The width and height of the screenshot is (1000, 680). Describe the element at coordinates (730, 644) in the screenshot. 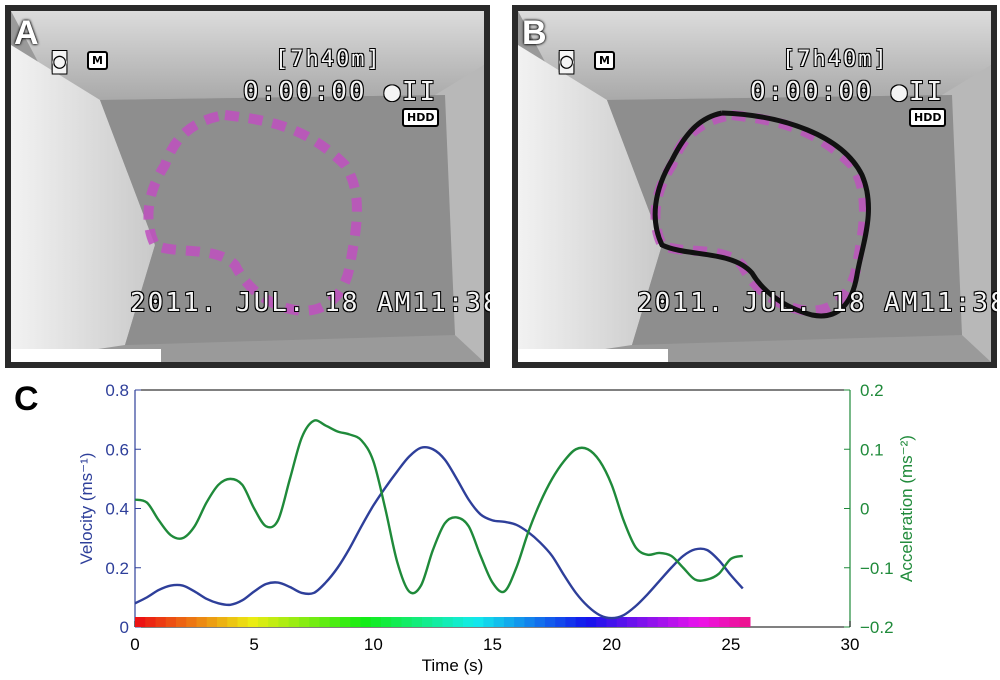

I see `x-tick-label: 25` at that location.